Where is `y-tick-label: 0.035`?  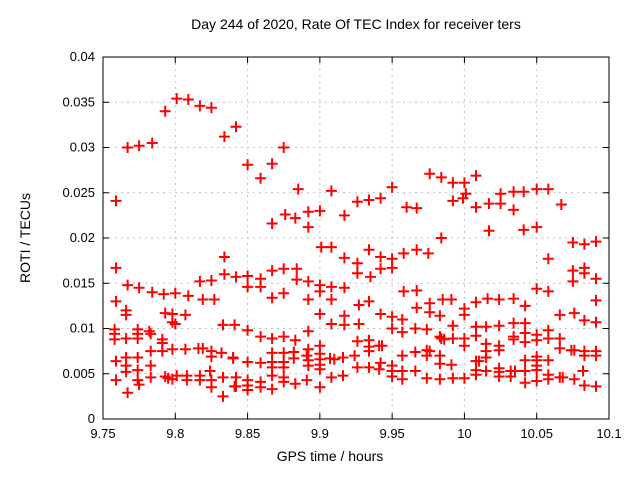
y-tick-label: 0.035 is located at coordinates (78, 101).